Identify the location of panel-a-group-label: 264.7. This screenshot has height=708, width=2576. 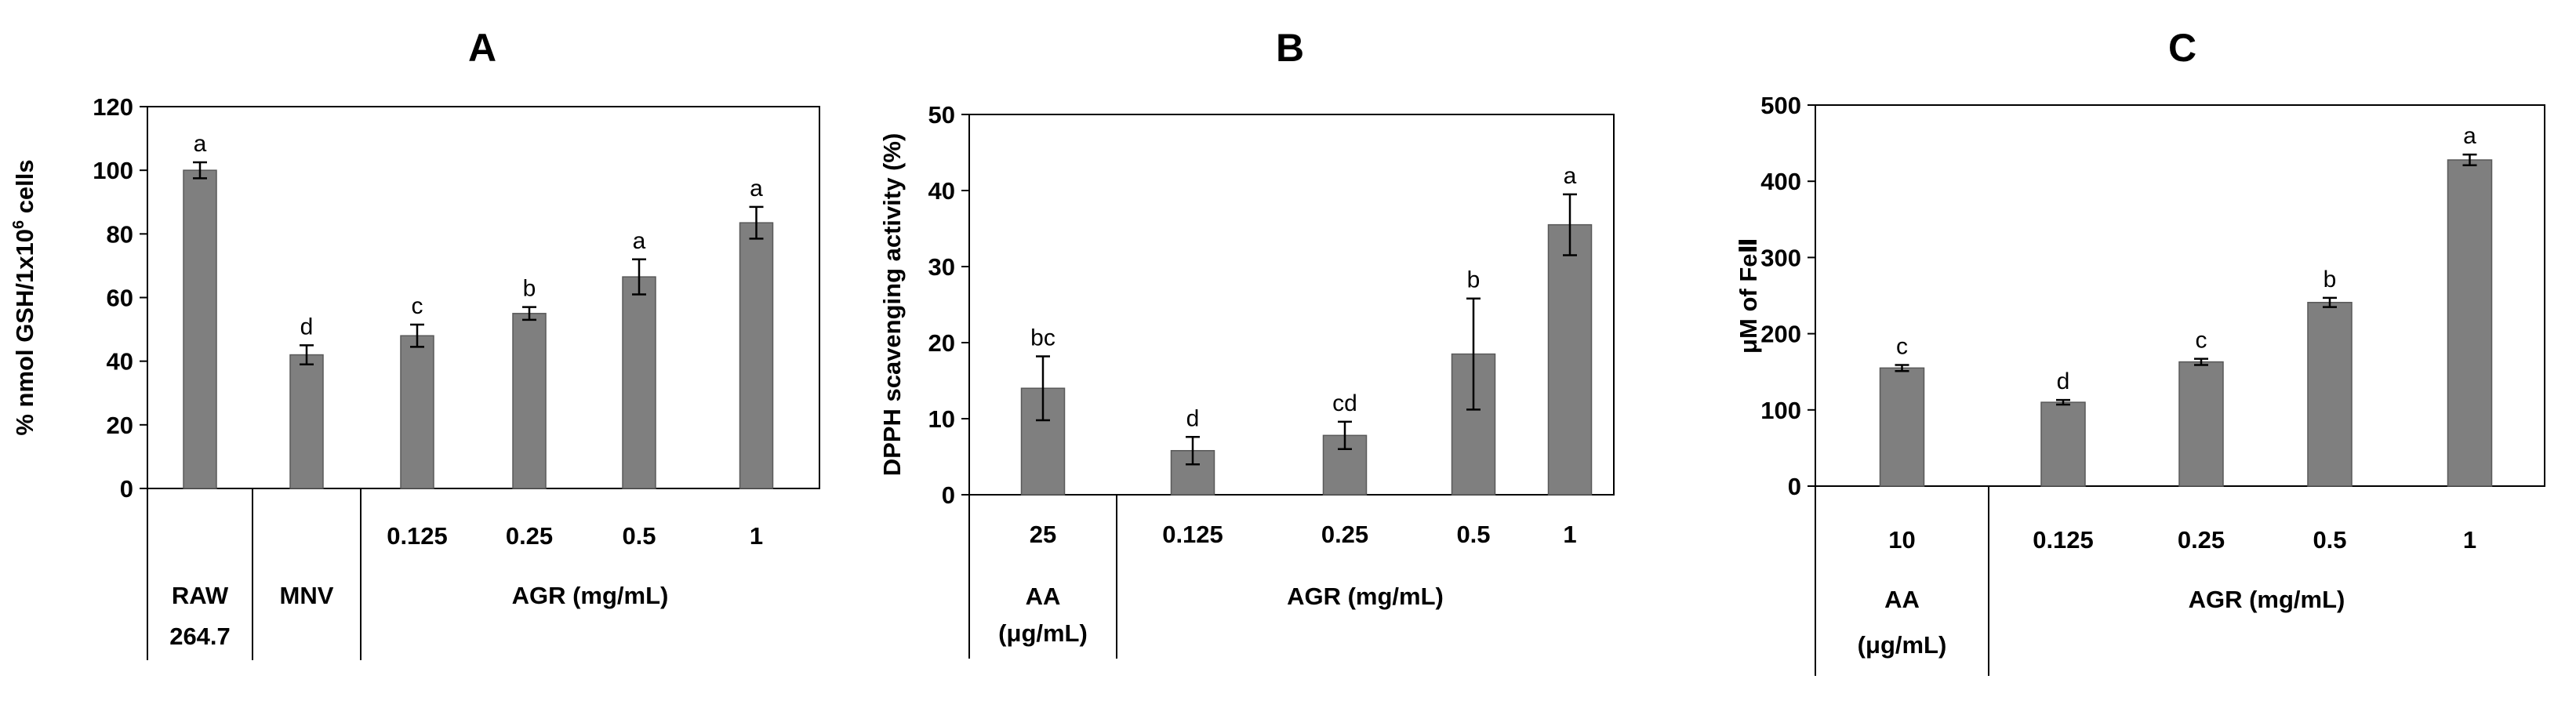
(200, 636).